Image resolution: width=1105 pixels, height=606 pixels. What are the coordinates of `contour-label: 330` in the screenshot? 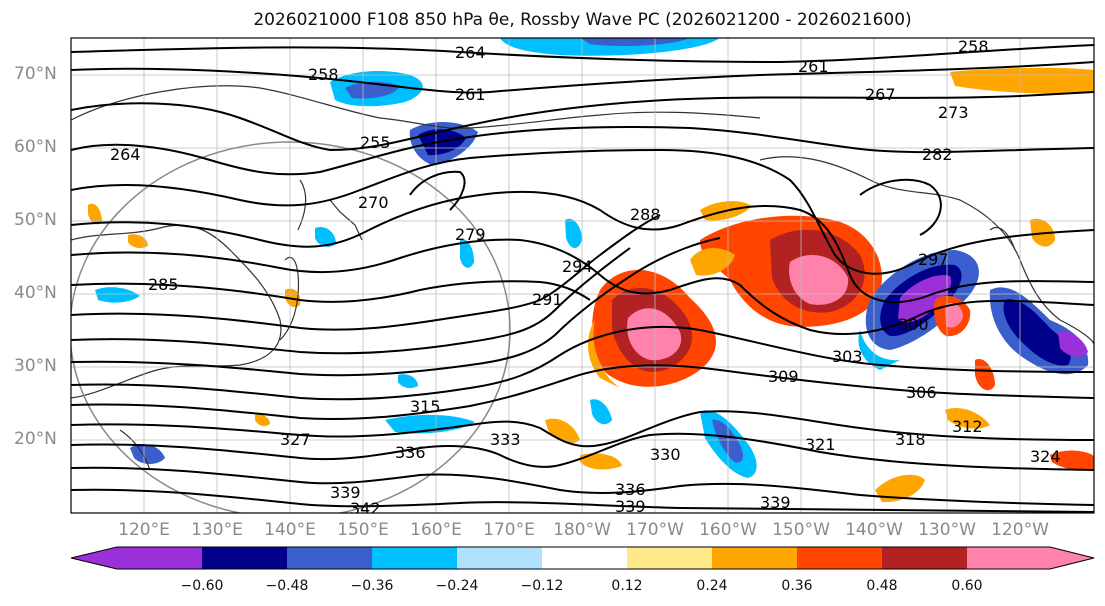 It's located at (665, 454).